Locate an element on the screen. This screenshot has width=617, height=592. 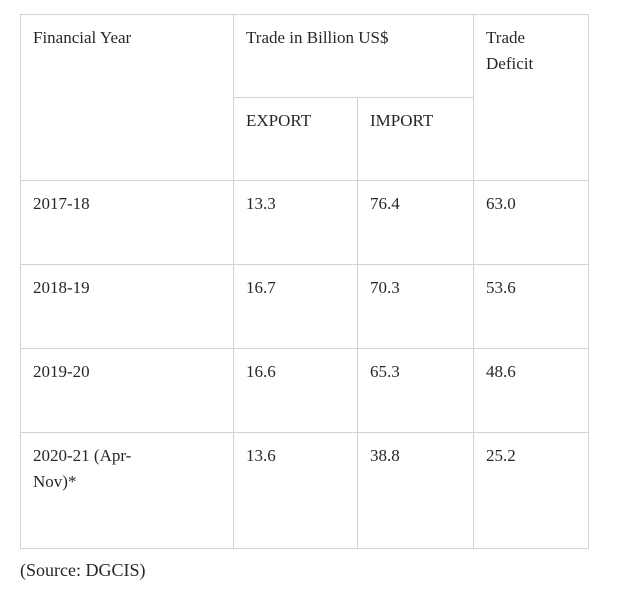
header-trade-group: Trade in Billion US$ is located at coordinates (353, 56).